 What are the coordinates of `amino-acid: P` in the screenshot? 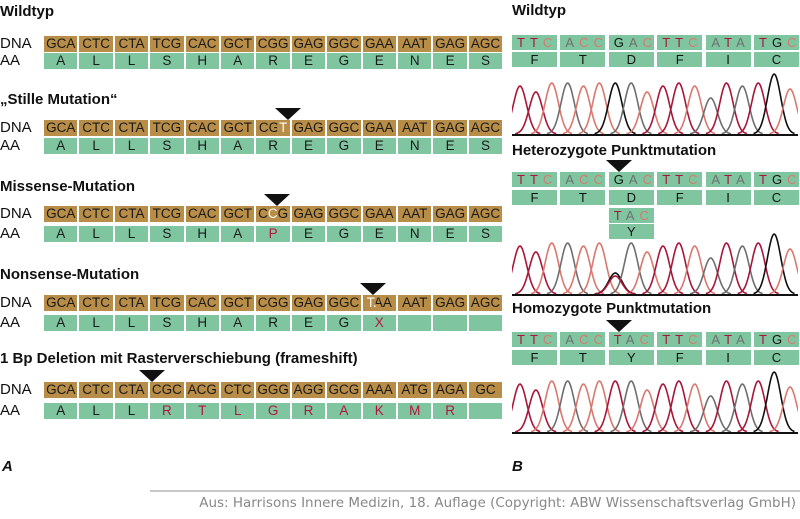 It's located at (273, 234).